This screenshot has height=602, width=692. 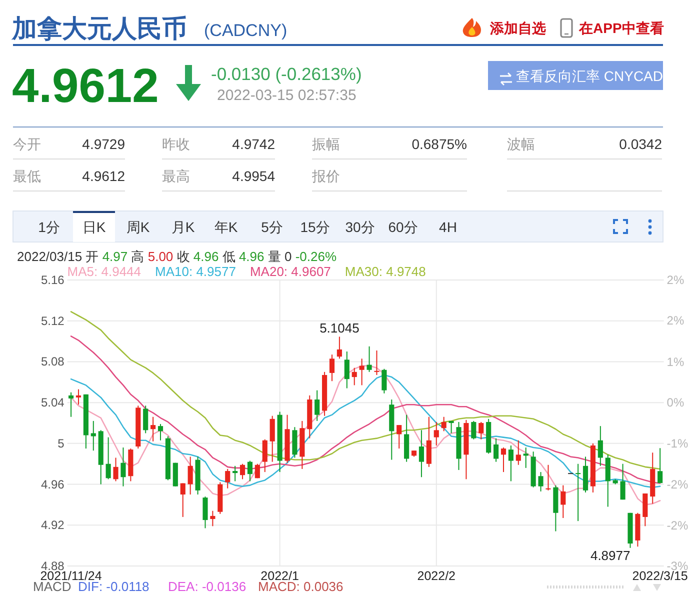 I want to click on text: 振幅, so click(x=326, y=144).